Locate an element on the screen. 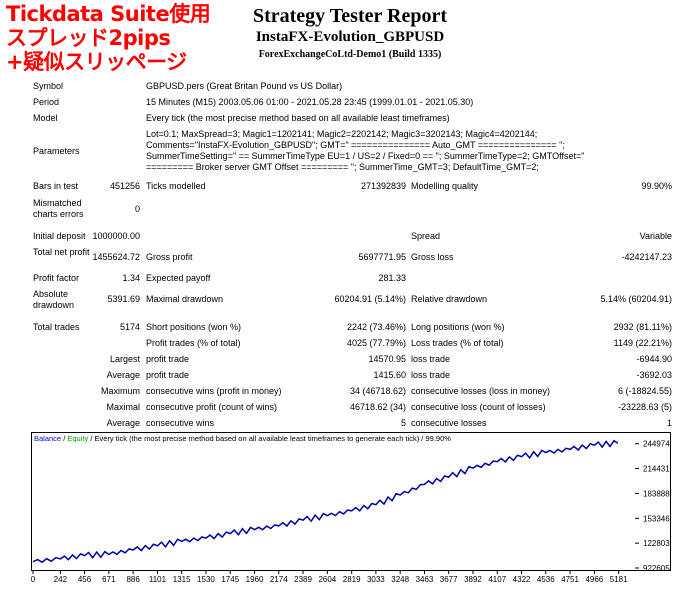 The image size is (700, 589). ptrades-label: Profit trades (% of total) is located at coordinates (193, 343).